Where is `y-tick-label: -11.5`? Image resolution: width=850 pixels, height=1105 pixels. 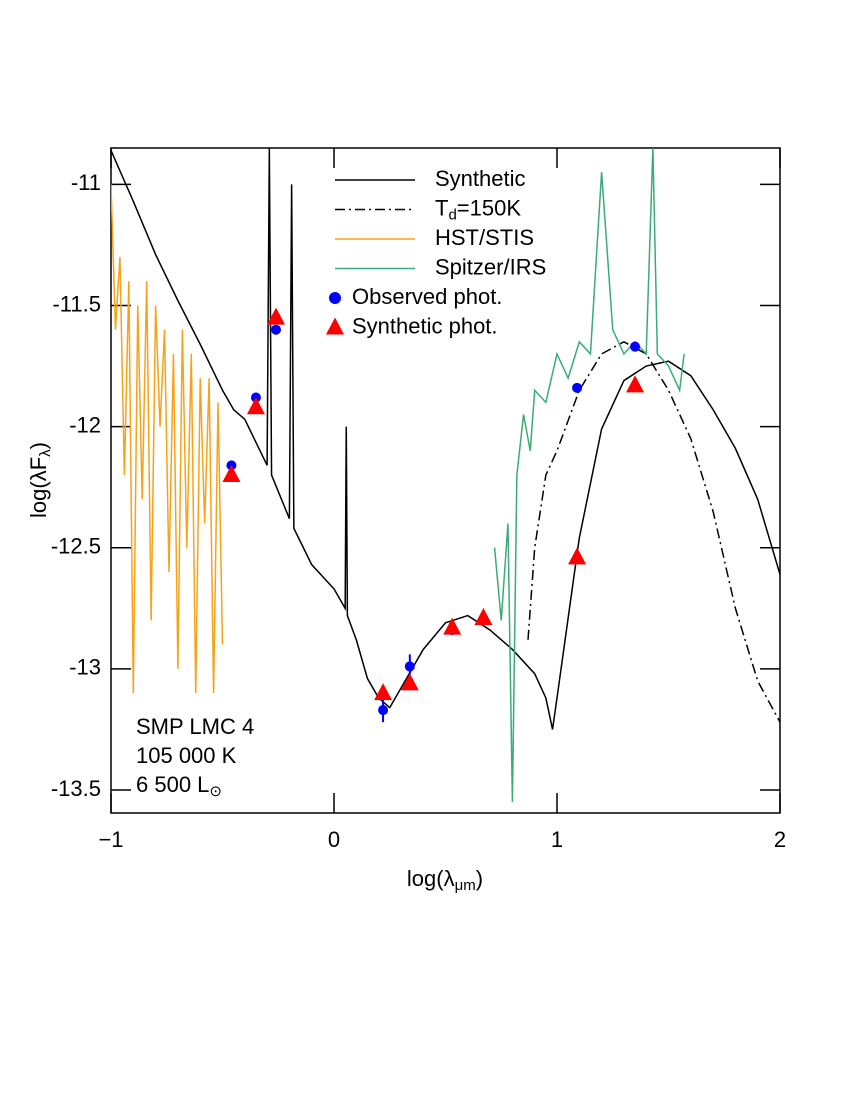
y-tick-label: -11.5 is located at coordinates (76, 303).